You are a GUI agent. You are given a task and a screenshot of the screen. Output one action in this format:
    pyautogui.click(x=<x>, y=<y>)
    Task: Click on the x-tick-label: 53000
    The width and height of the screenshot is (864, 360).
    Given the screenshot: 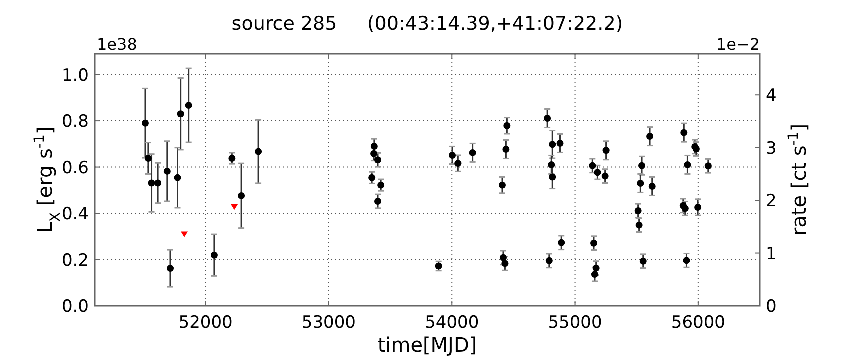 What is the action you would take?
    pyautogui.click(x=329, y=323)
    